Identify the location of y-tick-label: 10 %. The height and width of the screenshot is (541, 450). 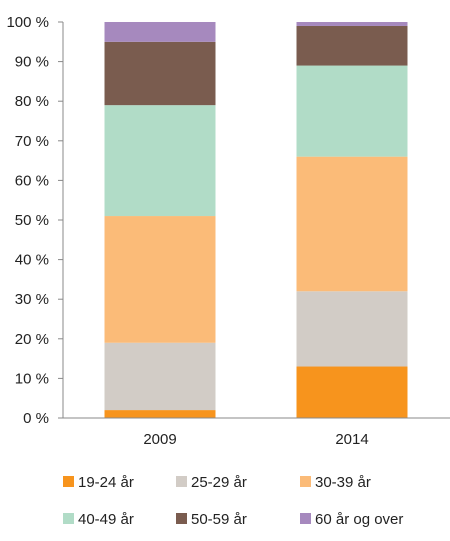
(32, 378).